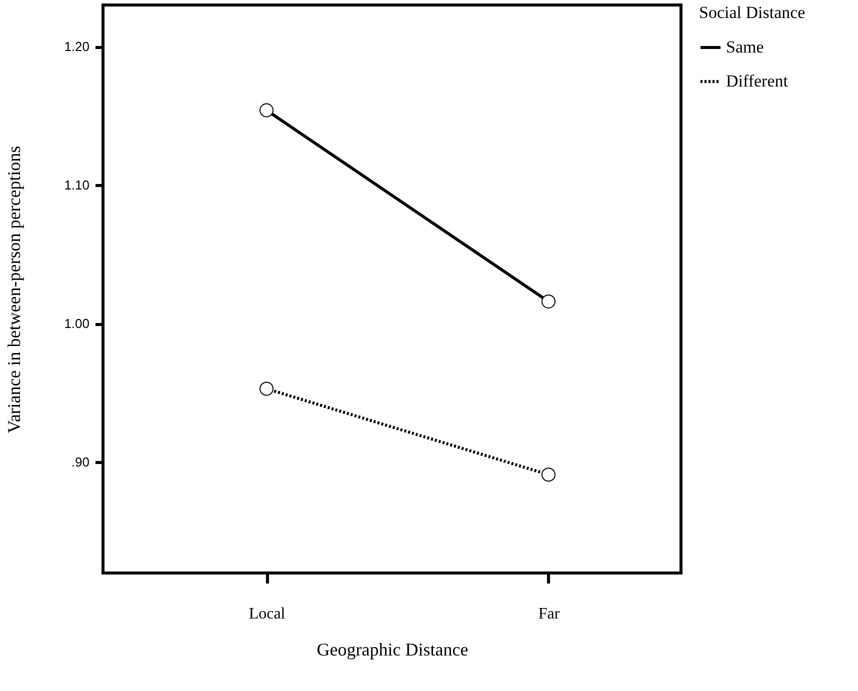 The width and height of the screenshot is (858, 691). What do you see at coordinates (267, 614) in the screenshot?
I see `x-tick-label: Local` at bounding box center [267, 614].